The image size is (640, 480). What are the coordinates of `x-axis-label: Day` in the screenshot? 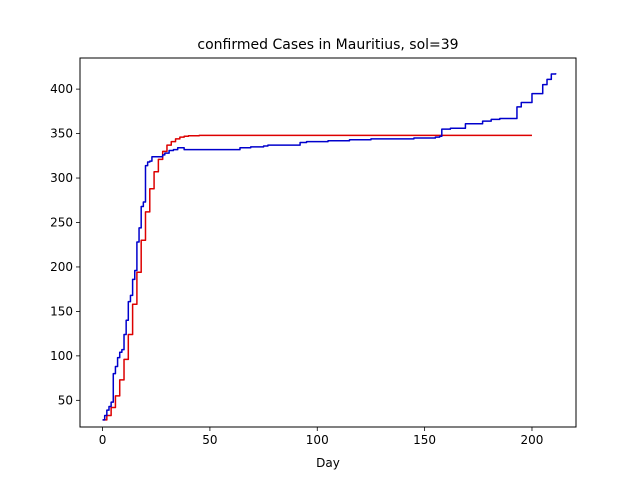 It's located at (328, 463).